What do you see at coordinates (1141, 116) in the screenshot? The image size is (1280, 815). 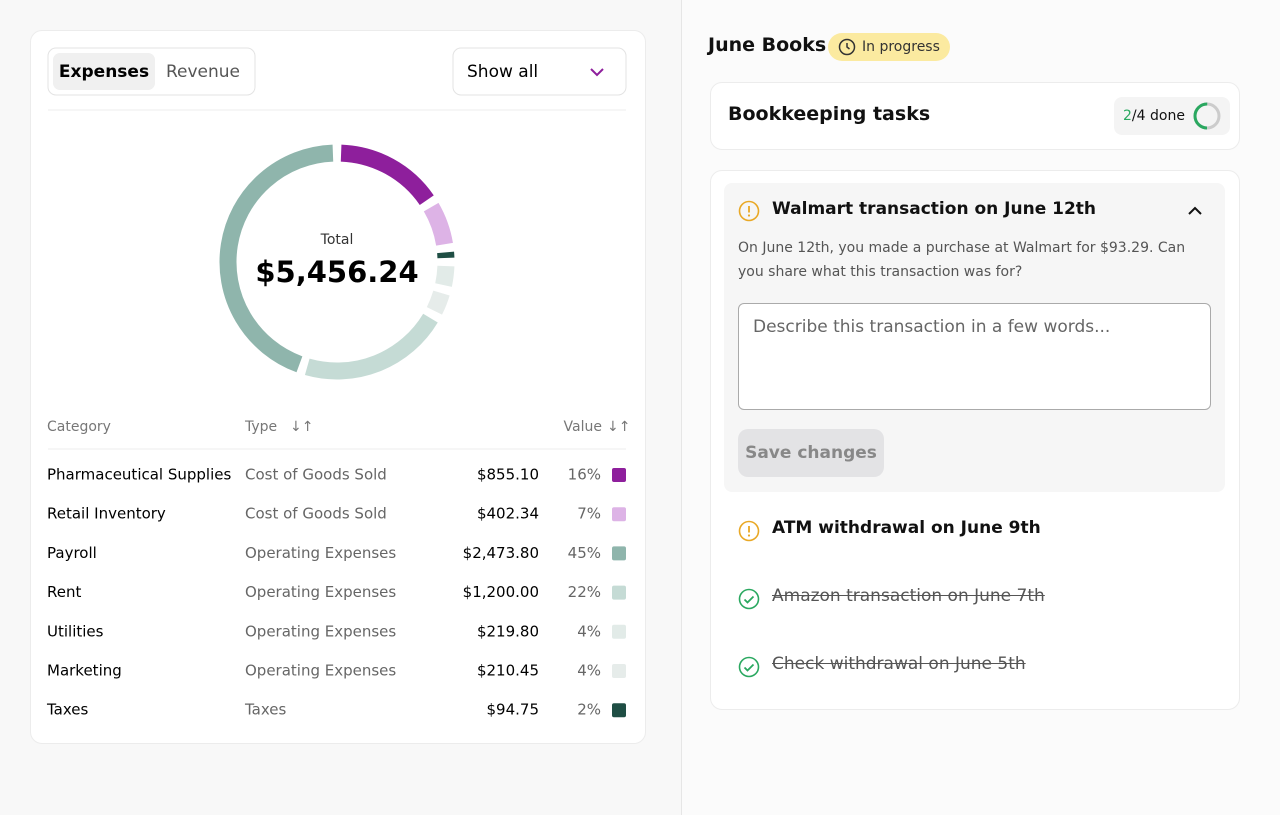 I see `progress-total: 4` at bounding box center [1141, 116].